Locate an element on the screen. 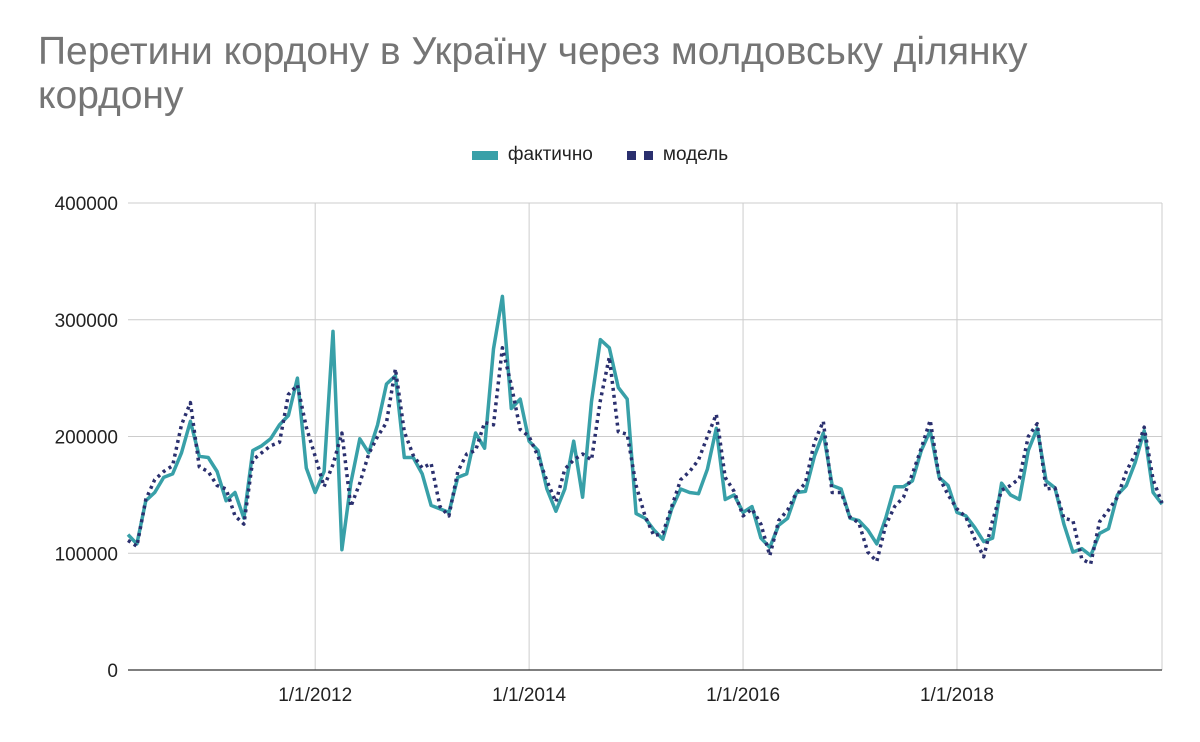 Image resolution: width=1200 pixels, height=742 pixels. legend-label-model: модель is located at coordinates (695, 154).